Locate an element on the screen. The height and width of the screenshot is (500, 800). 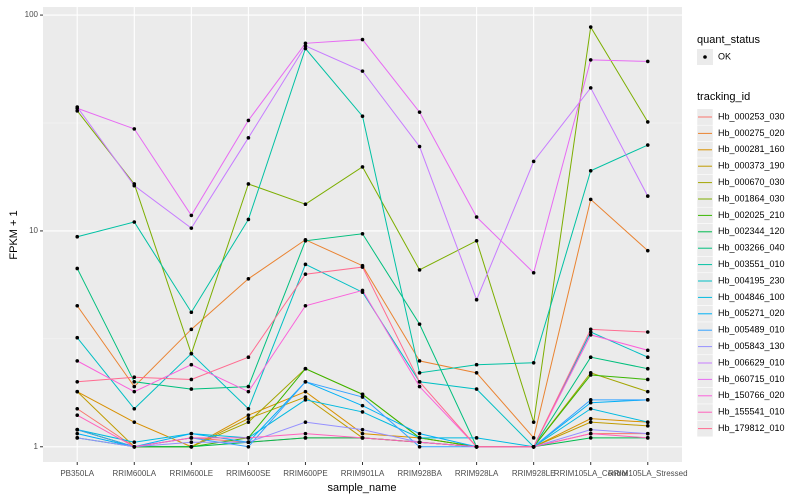
legend-title: quant_status is located at coordinates (728, 40).